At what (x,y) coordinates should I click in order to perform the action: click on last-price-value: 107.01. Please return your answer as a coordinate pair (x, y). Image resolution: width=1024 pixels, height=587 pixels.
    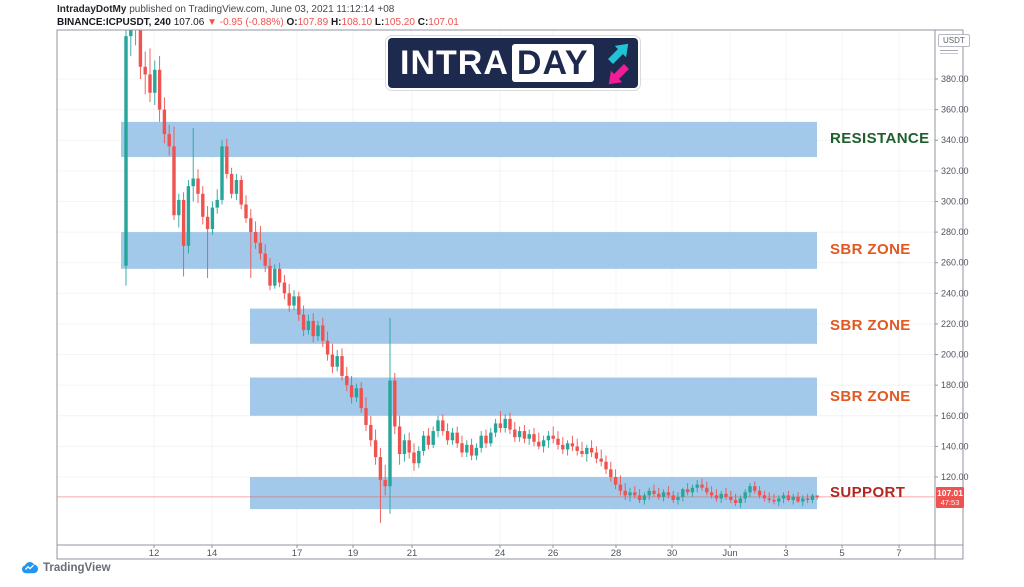
    Looking at the image, I should click on (950, 492).